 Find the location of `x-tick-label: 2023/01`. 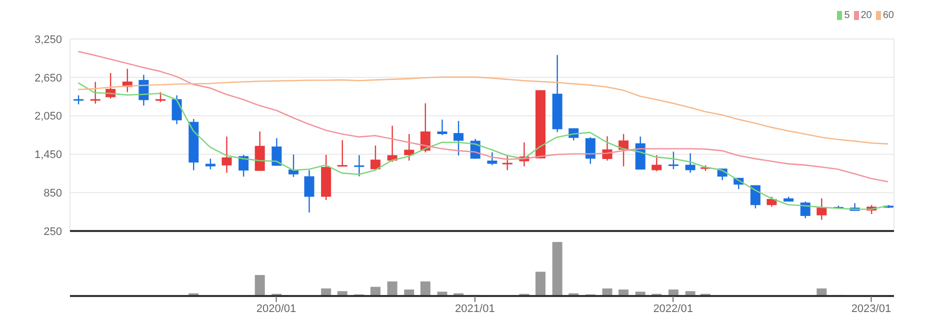

x-tick-label: 2023/01 is located at coordinates (871, 308).